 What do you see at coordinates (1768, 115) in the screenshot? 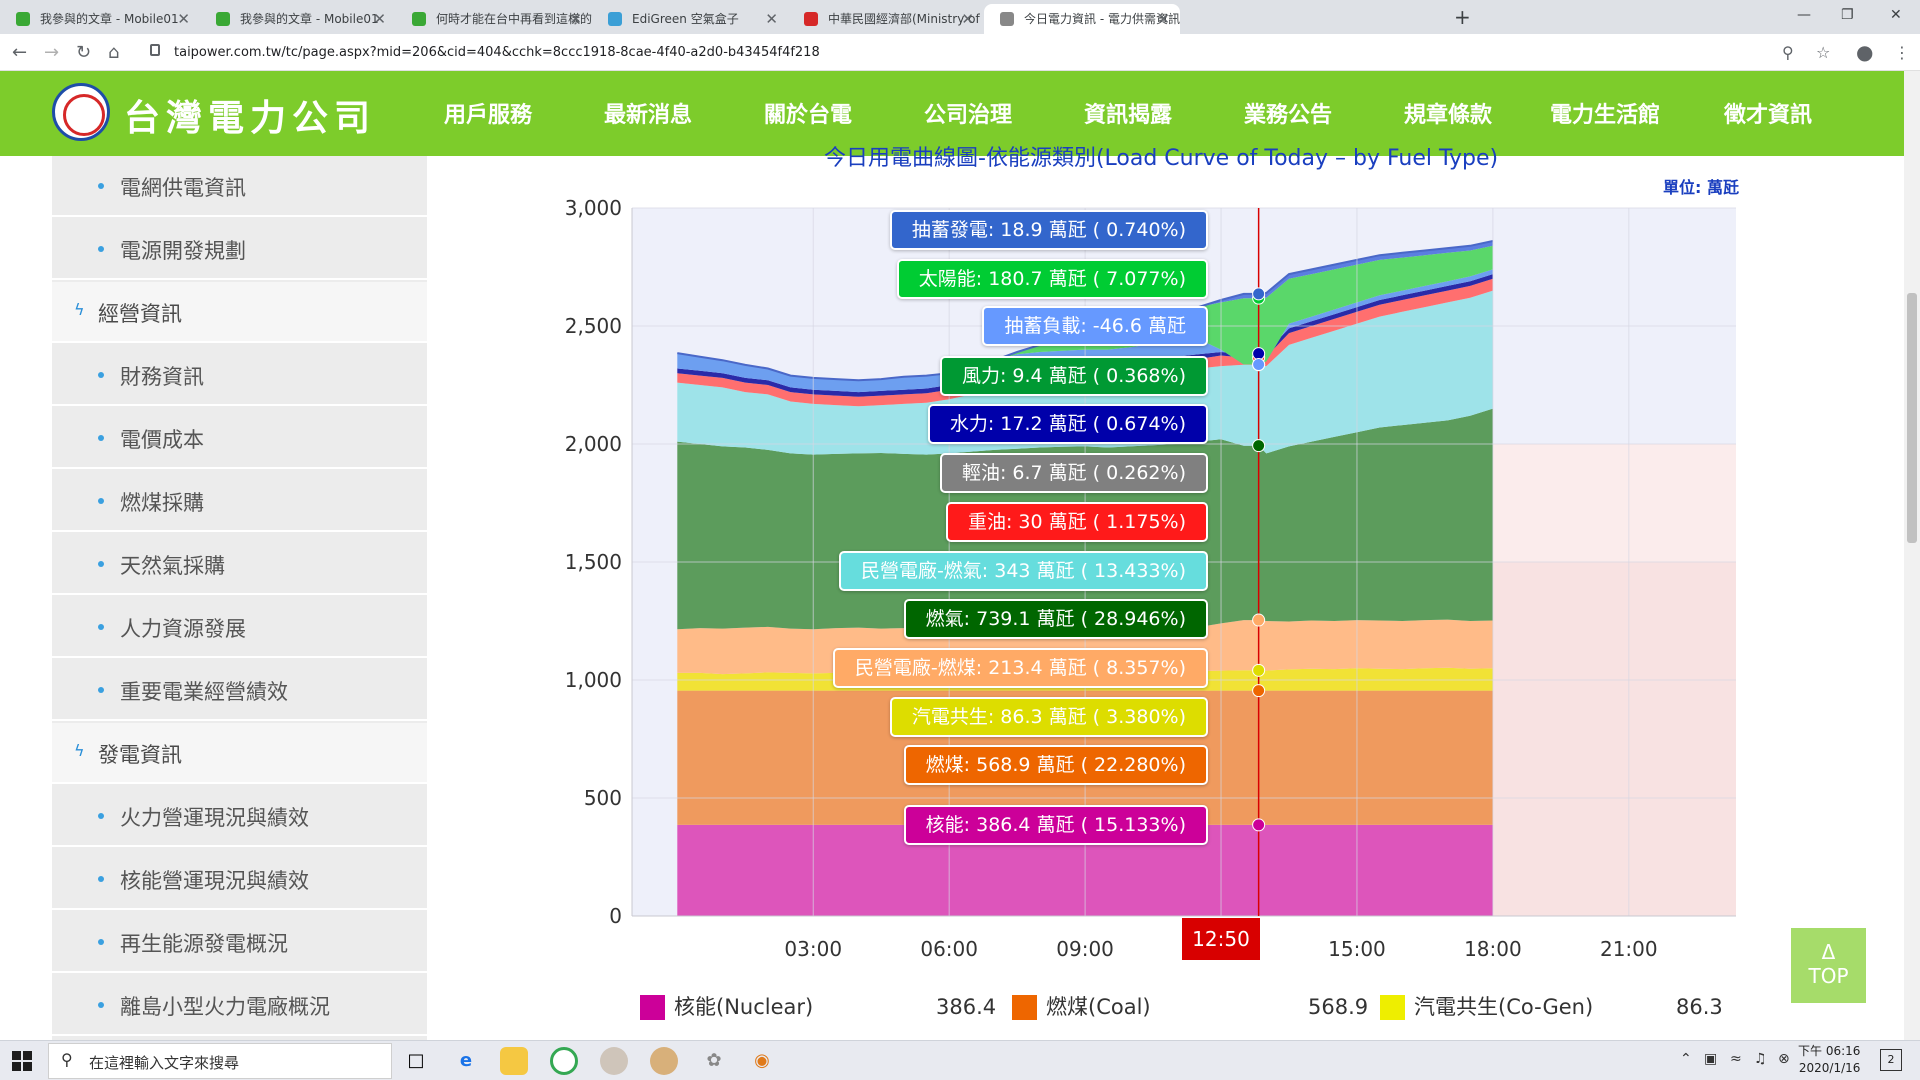
I see `nav-item: 徵才資訊` at bounding box center [1768, 115].